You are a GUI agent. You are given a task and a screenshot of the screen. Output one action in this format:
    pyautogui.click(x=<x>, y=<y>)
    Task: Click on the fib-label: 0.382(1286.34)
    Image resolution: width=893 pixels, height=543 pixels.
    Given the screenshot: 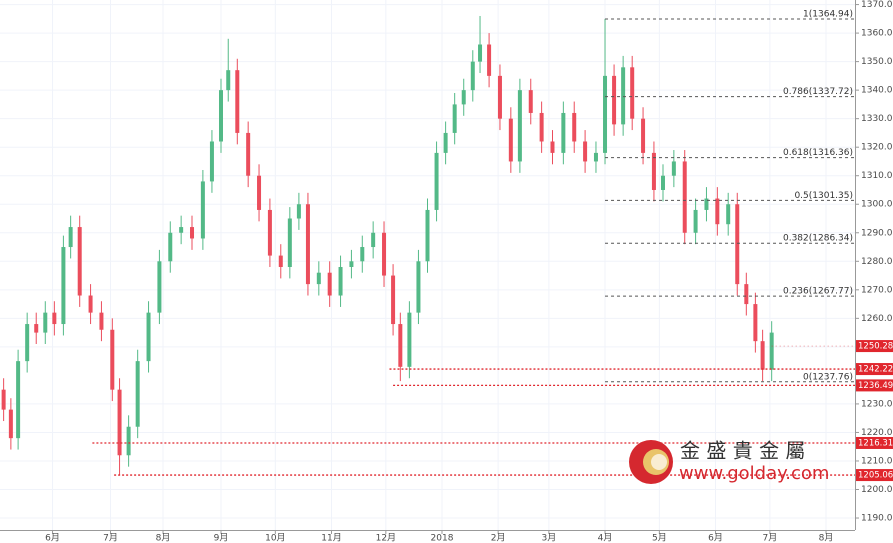 What is the action you would take?
    pyautogui.click(x=818, y=239)
    